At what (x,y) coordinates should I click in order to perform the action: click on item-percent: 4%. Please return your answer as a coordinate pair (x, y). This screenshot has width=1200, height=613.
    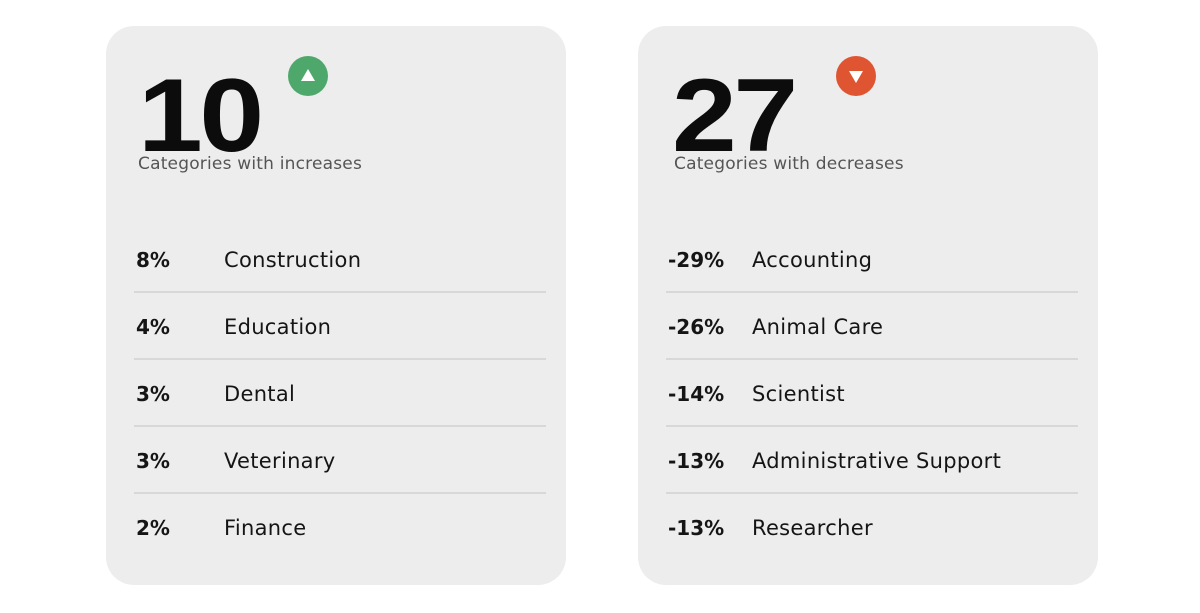
    Looking at the image, I should click on (153, 327).